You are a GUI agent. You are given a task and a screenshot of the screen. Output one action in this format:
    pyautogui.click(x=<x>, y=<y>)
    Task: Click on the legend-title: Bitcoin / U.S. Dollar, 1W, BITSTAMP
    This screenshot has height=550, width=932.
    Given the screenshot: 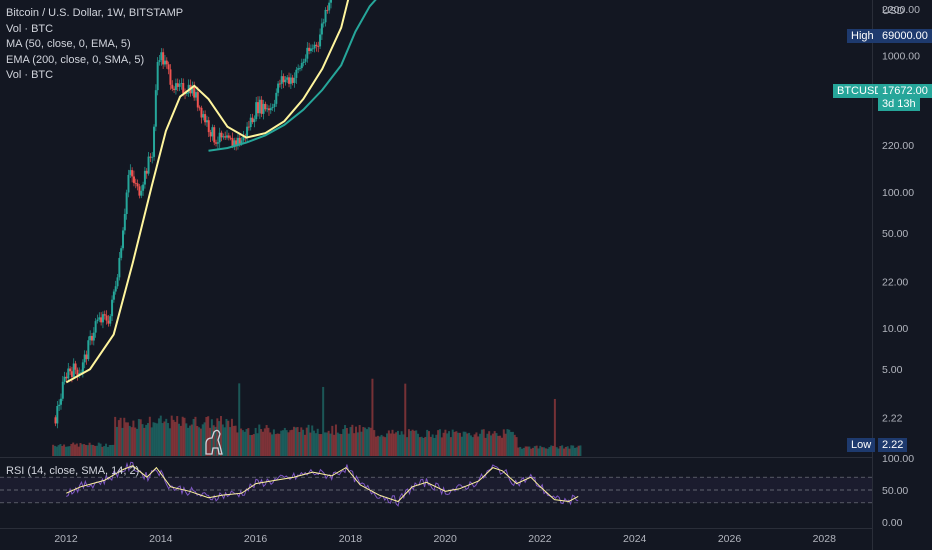 What is the action you would take?
    pyautogui.click(x=95, y=13)
    